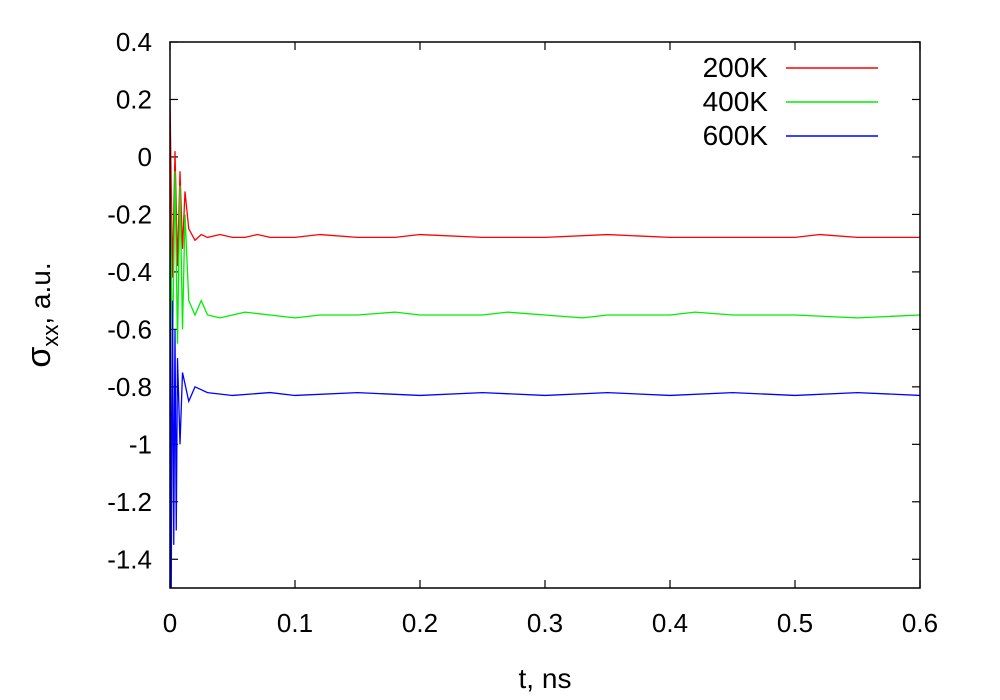 The image size is (1000, 700). What do you see at coordinates (920, 623) in the screenshot?
I see `x-tick-label: 0.6` at bounding box center [920, 623].